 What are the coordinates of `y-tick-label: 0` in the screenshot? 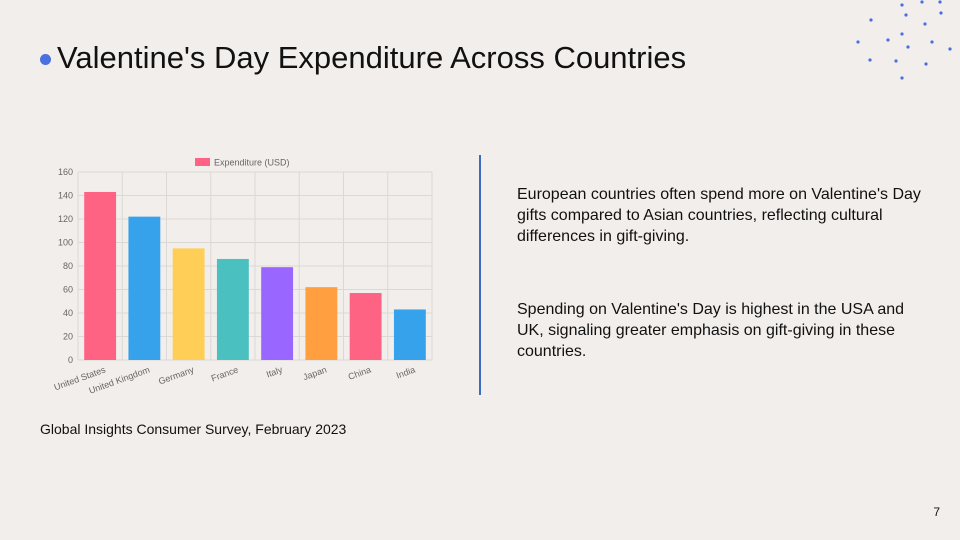 It's located at (70, 360).